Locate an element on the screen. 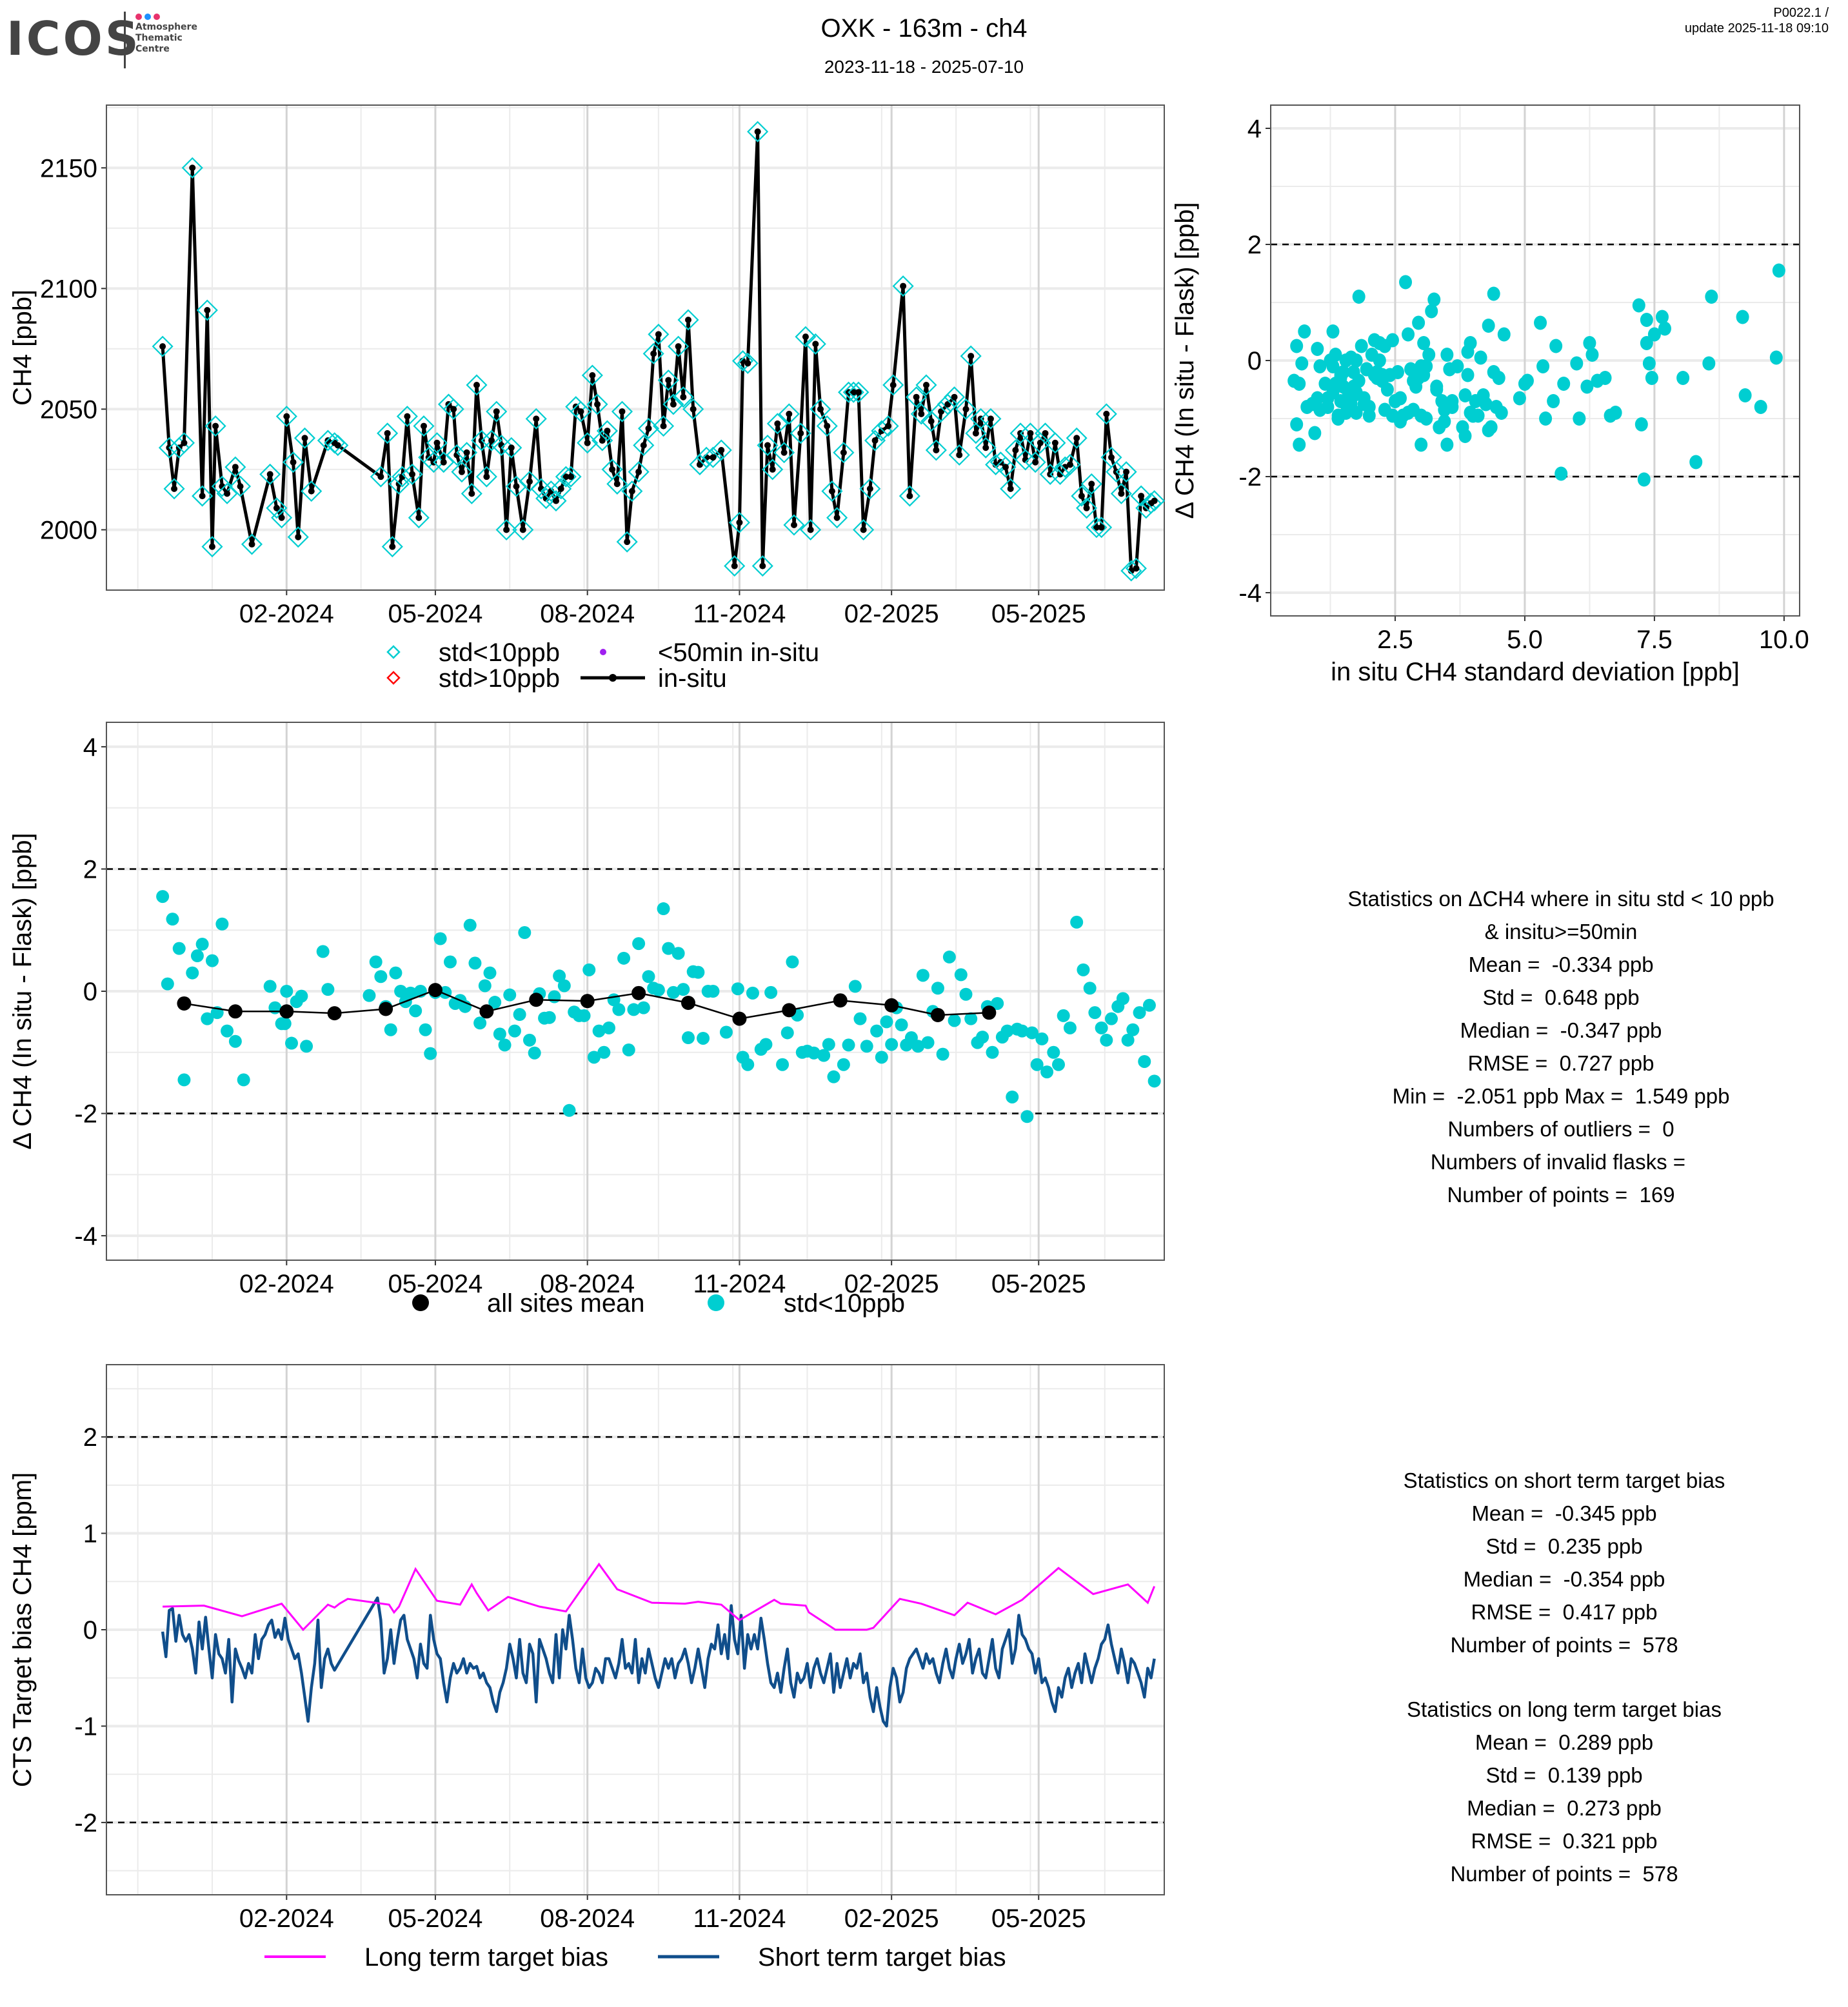 This screenshot has width=1848, height=2007. y-tick-label: -4 is located at coordinates (86, 1236).